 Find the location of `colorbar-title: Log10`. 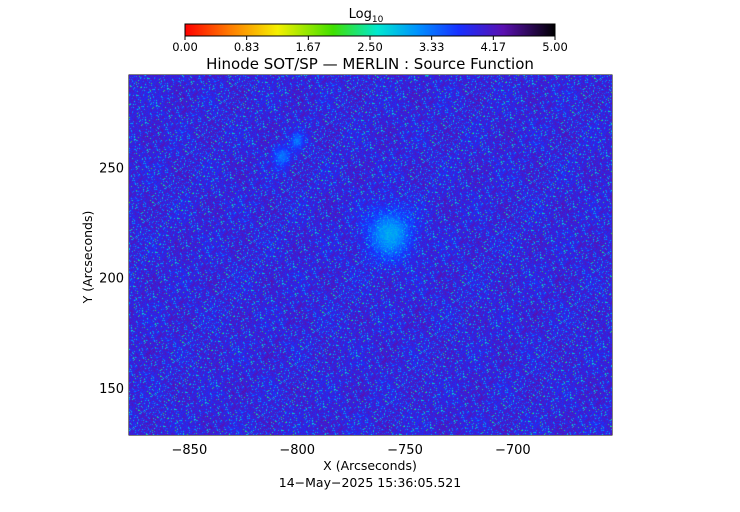

colorbar-title: Log10 is located at coordinates (366, 16).